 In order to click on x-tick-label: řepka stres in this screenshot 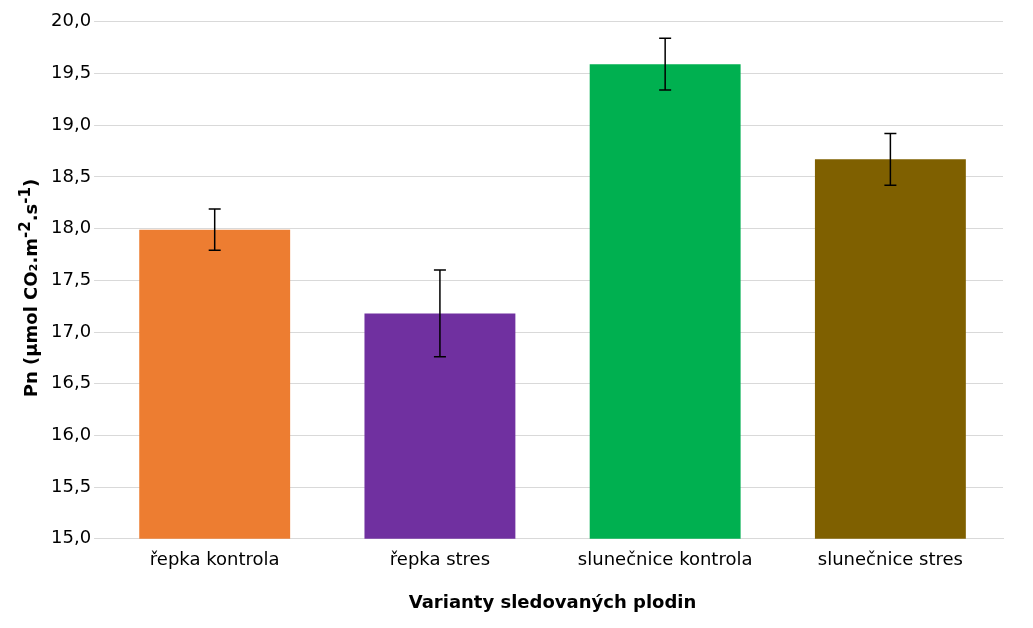, I will do `click(440, 559)`.